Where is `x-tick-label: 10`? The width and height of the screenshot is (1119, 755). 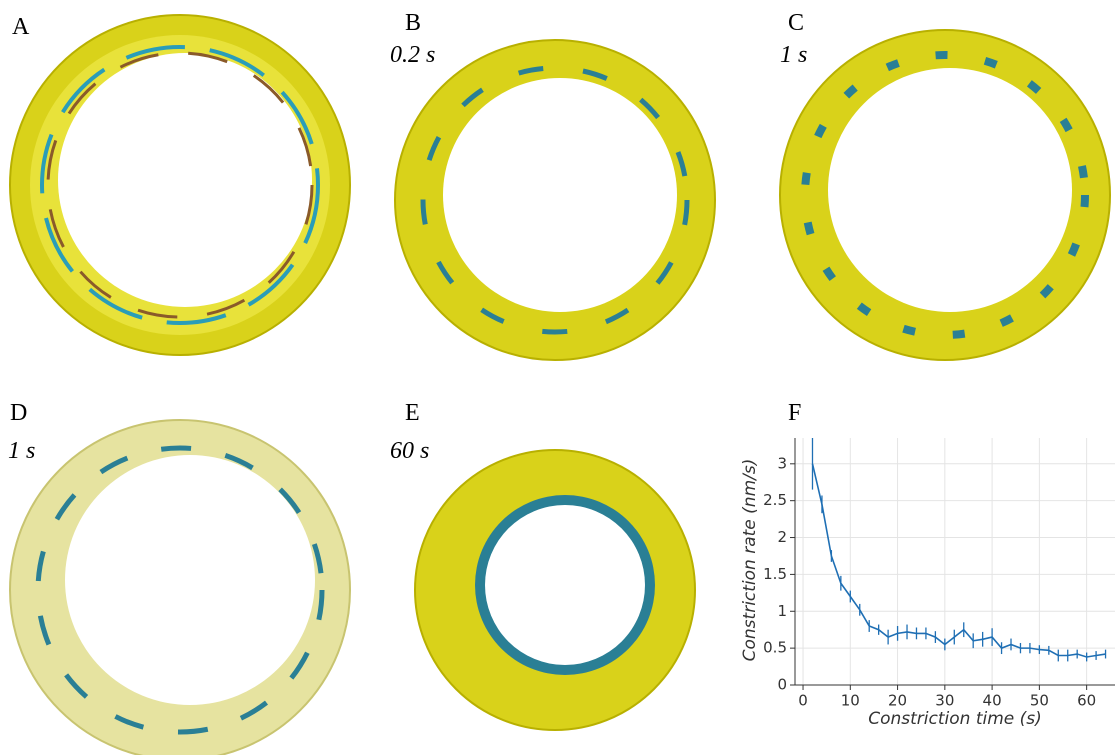 x-tick-label: 10 is located at coordinates (850, 701).